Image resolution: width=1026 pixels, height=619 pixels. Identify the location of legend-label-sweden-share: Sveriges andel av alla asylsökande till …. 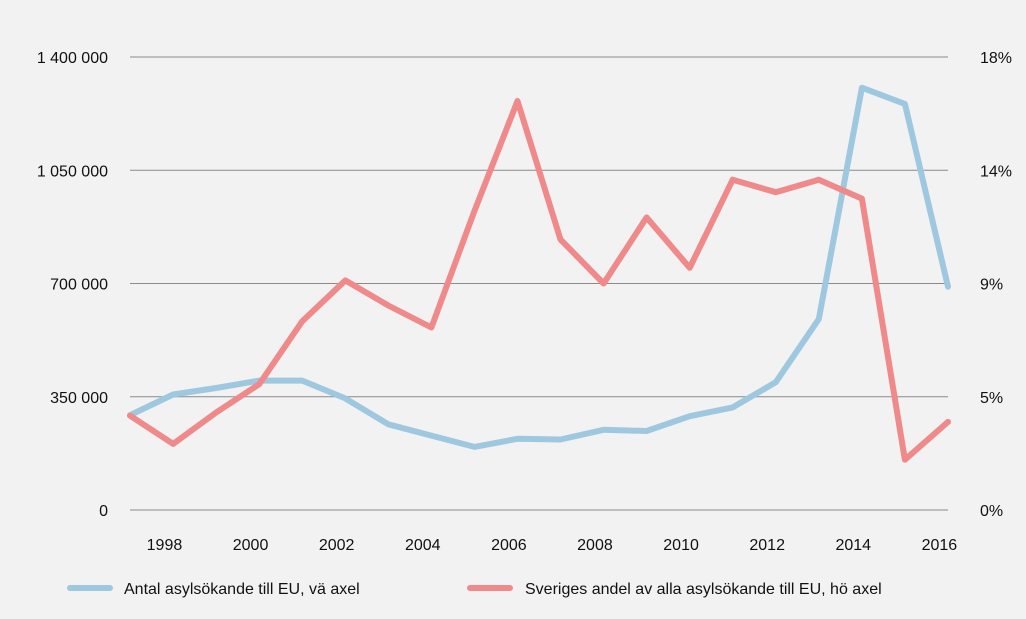
(703, 589).